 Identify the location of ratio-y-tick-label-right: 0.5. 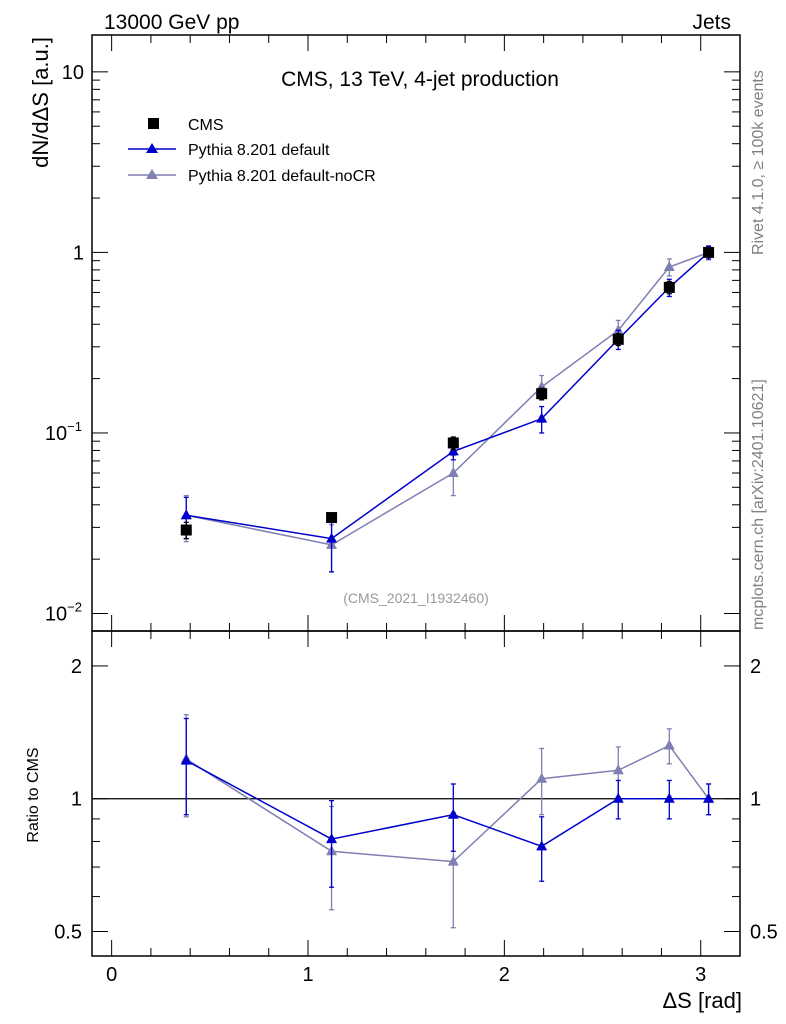
(764, 933).